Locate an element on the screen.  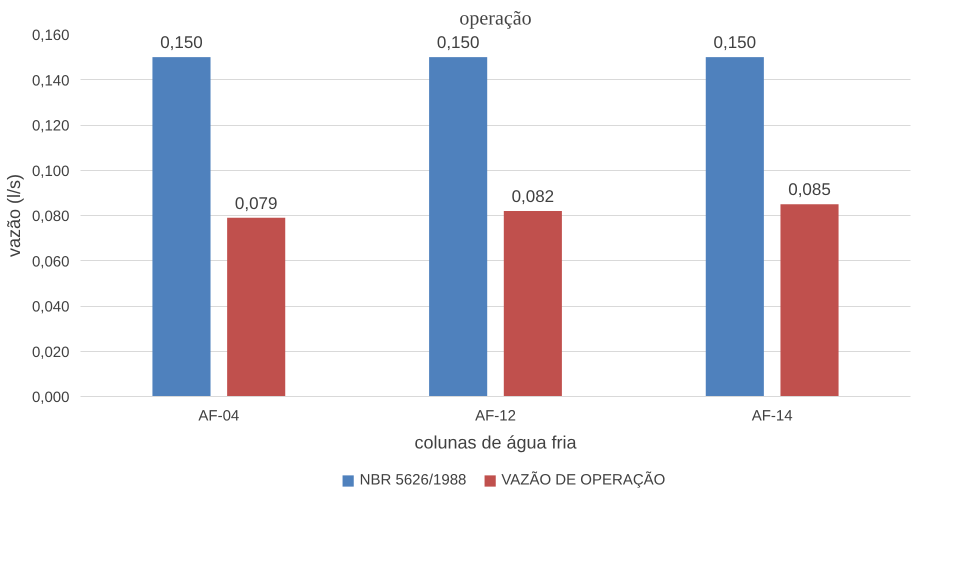
x-axis-title: colunas de água fria is located at coordinates (496, 442).